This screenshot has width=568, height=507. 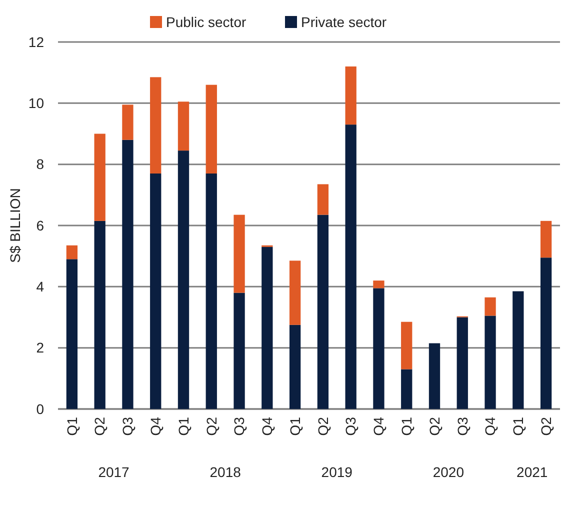 I want to click on y-tick-label: 2, so click(x=40, y=348).